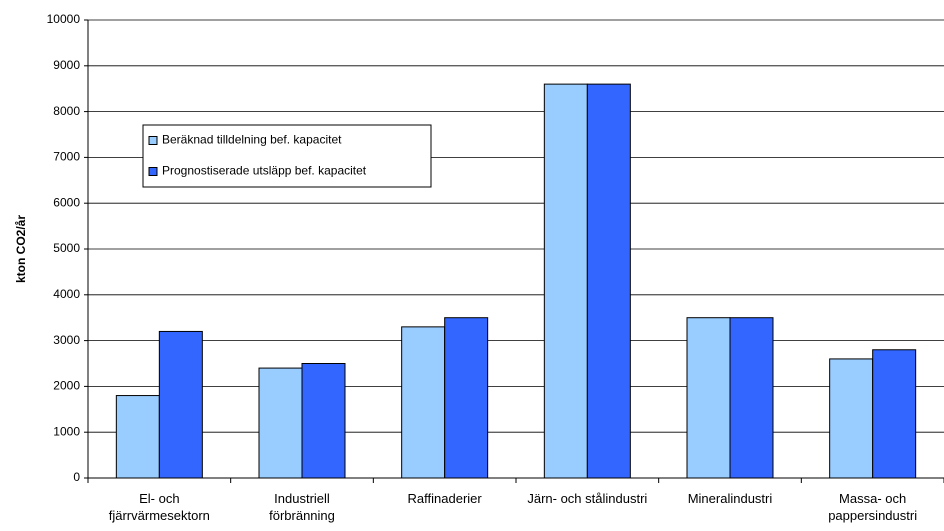  Describe the element at coordinates (66, 340) in the screenshot. I see `y-tick-label: 3000` at that location.